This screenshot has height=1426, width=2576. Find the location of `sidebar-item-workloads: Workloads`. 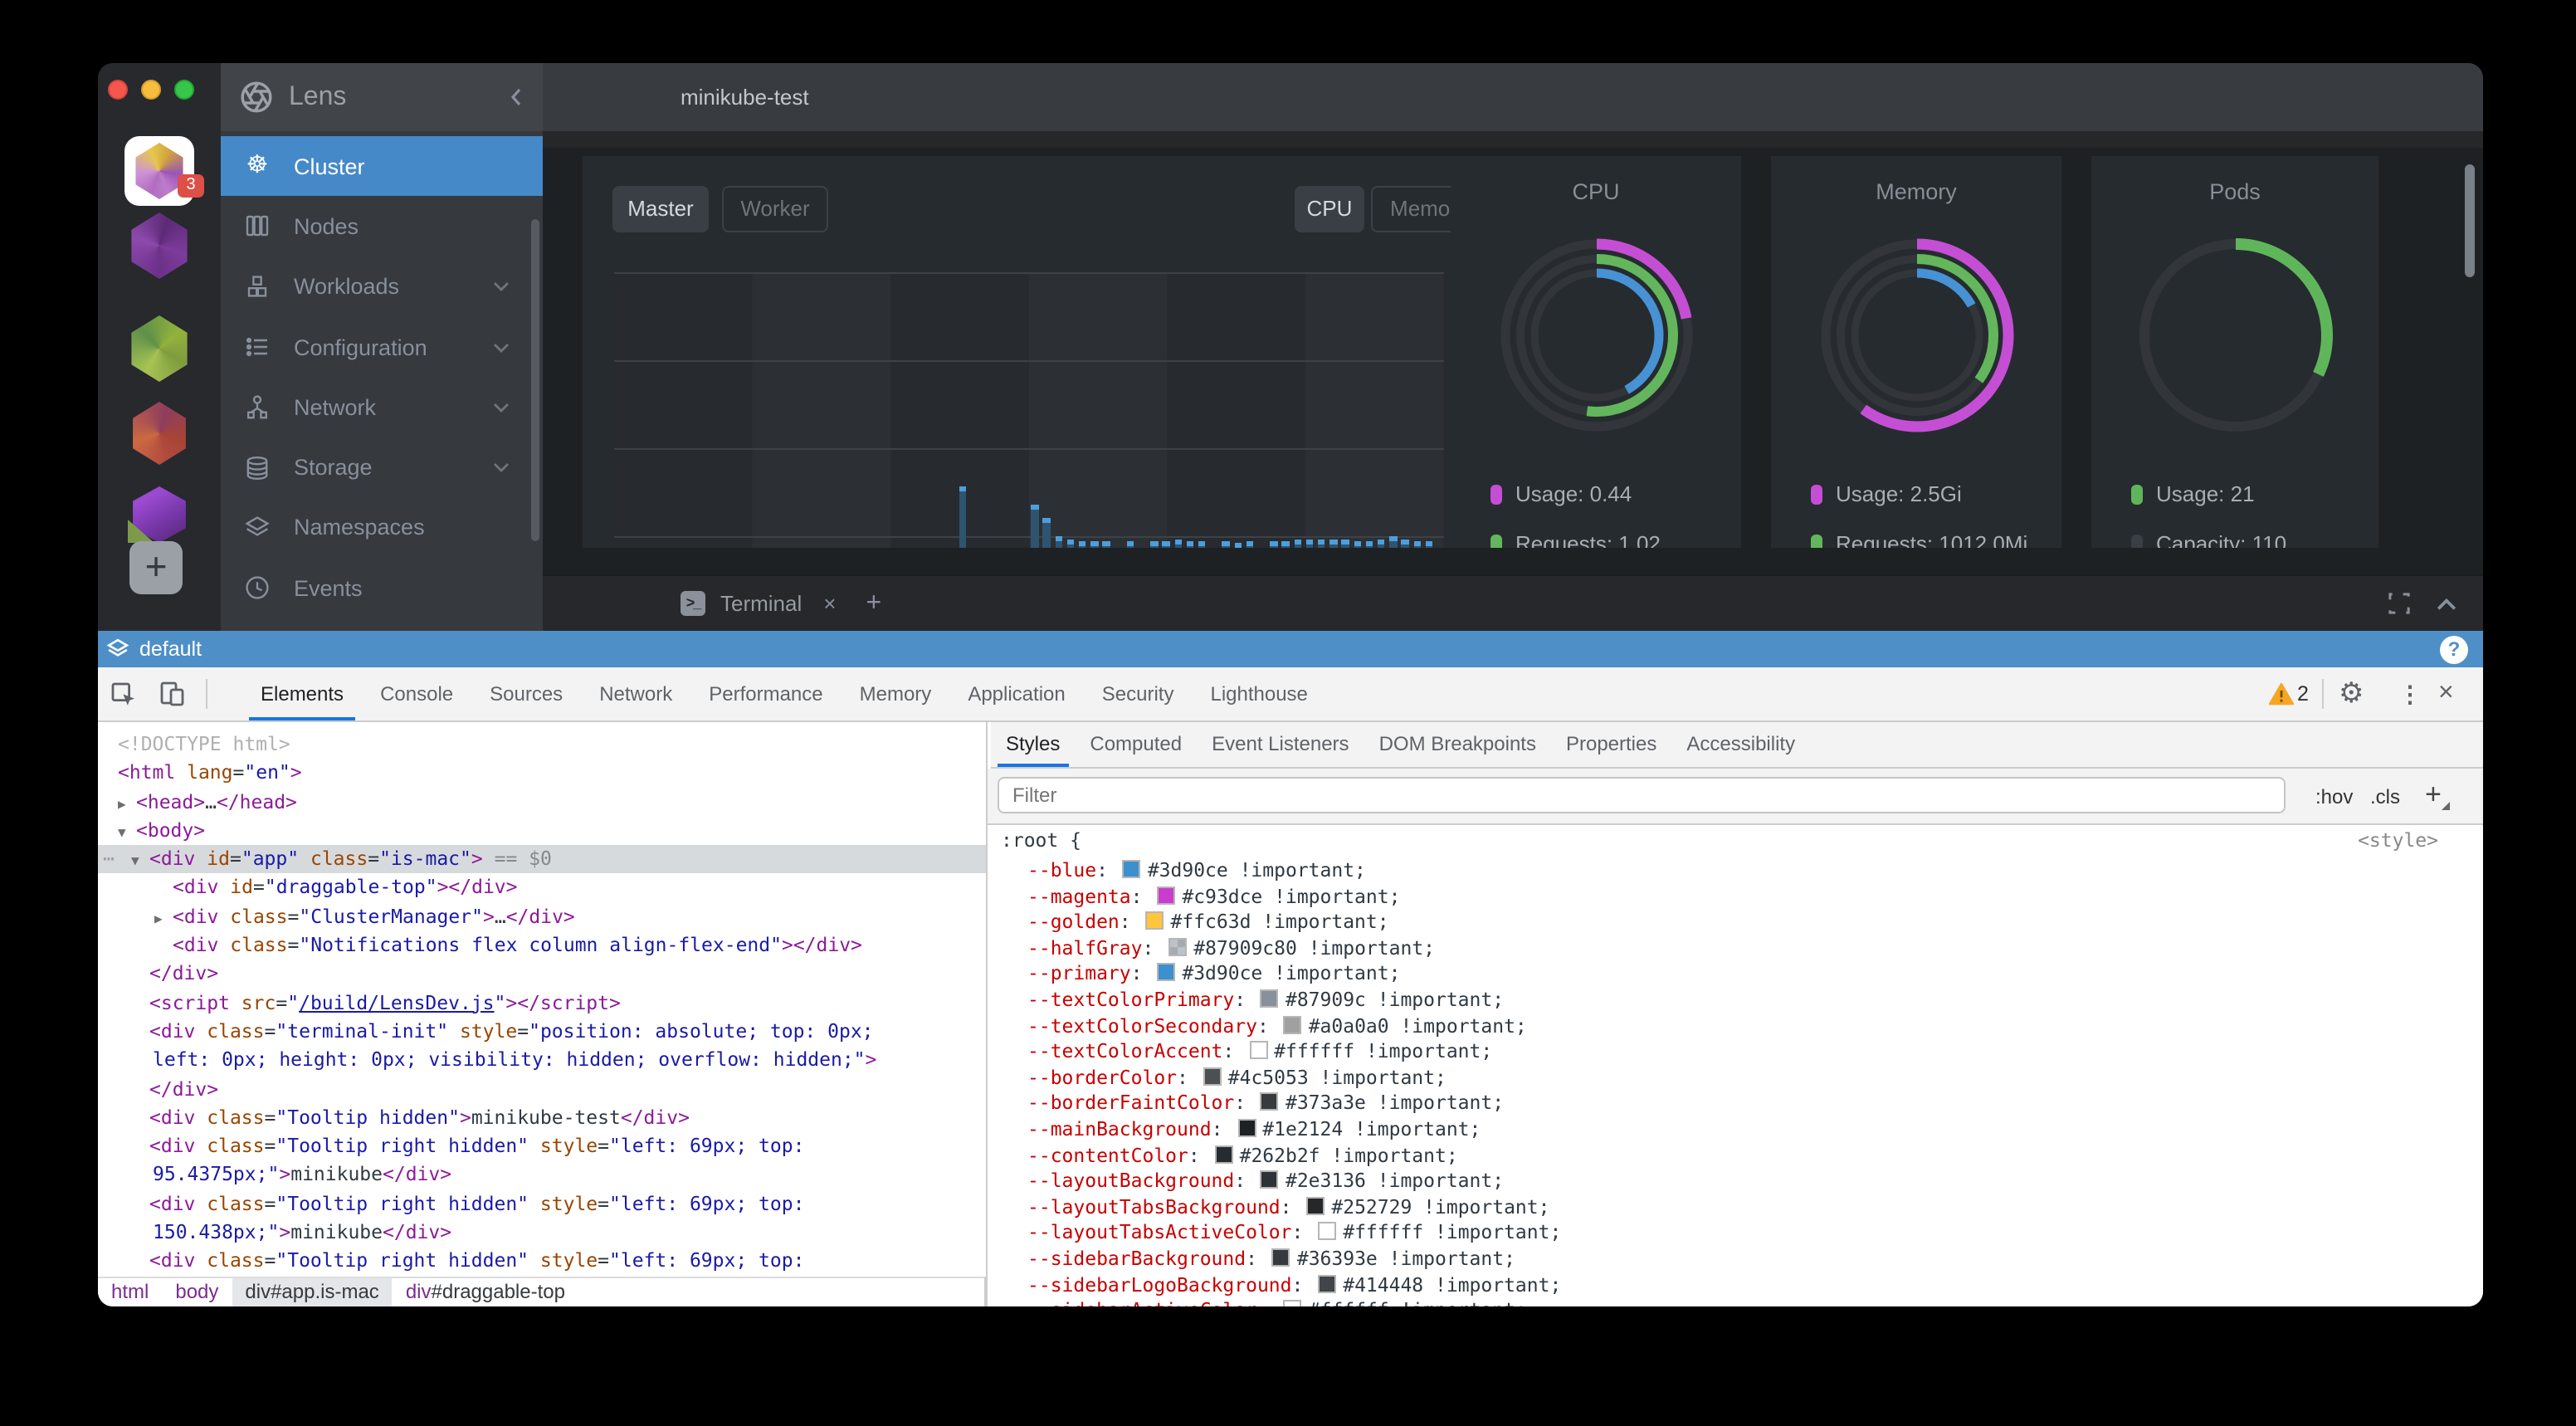

sidebar-item-workloads: Workloads is located at coordinates (382, 287).